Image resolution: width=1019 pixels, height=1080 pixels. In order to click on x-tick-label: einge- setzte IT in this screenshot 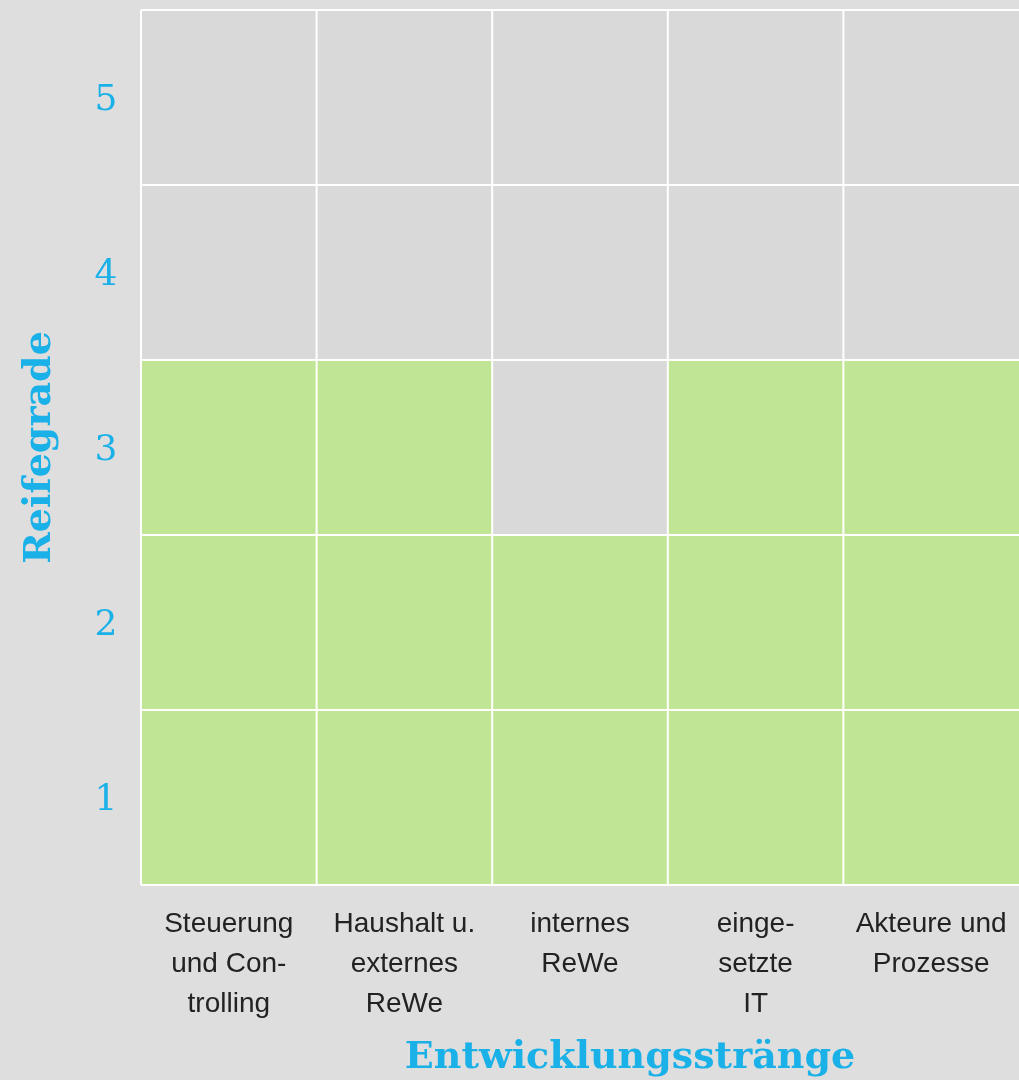, I will do `click(755, 962)`.